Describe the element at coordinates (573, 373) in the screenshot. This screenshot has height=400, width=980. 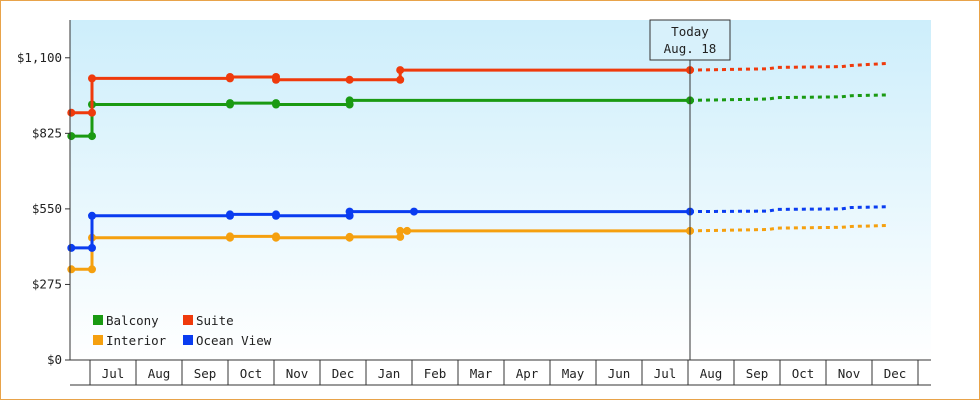
I see `x-tick-label: May` at that location.